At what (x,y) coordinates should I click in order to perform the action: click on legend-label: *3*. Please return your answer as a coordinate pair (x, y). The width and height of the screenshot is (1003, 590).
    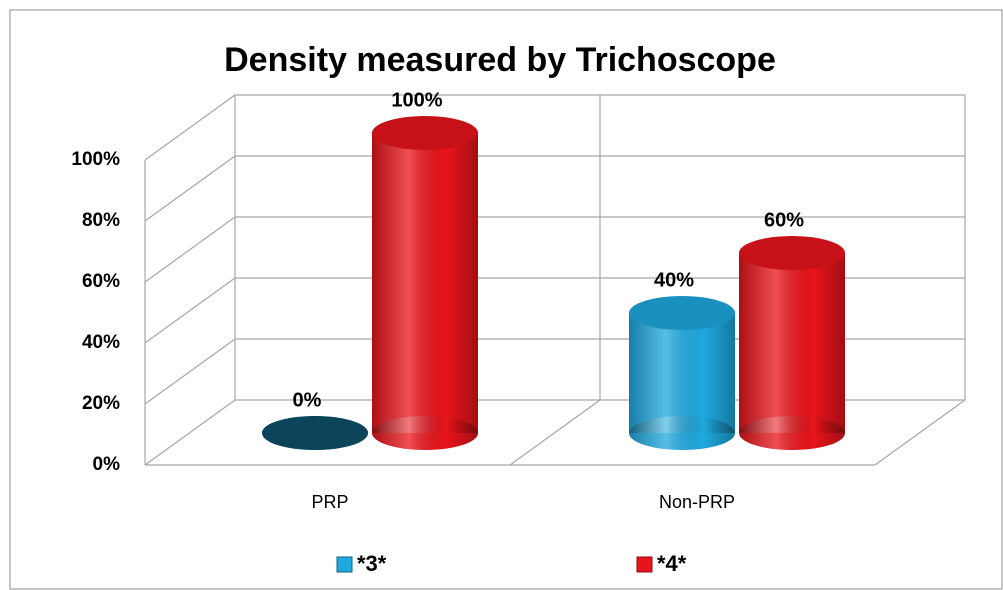
    Looking at the image, I should click on (372, 563).